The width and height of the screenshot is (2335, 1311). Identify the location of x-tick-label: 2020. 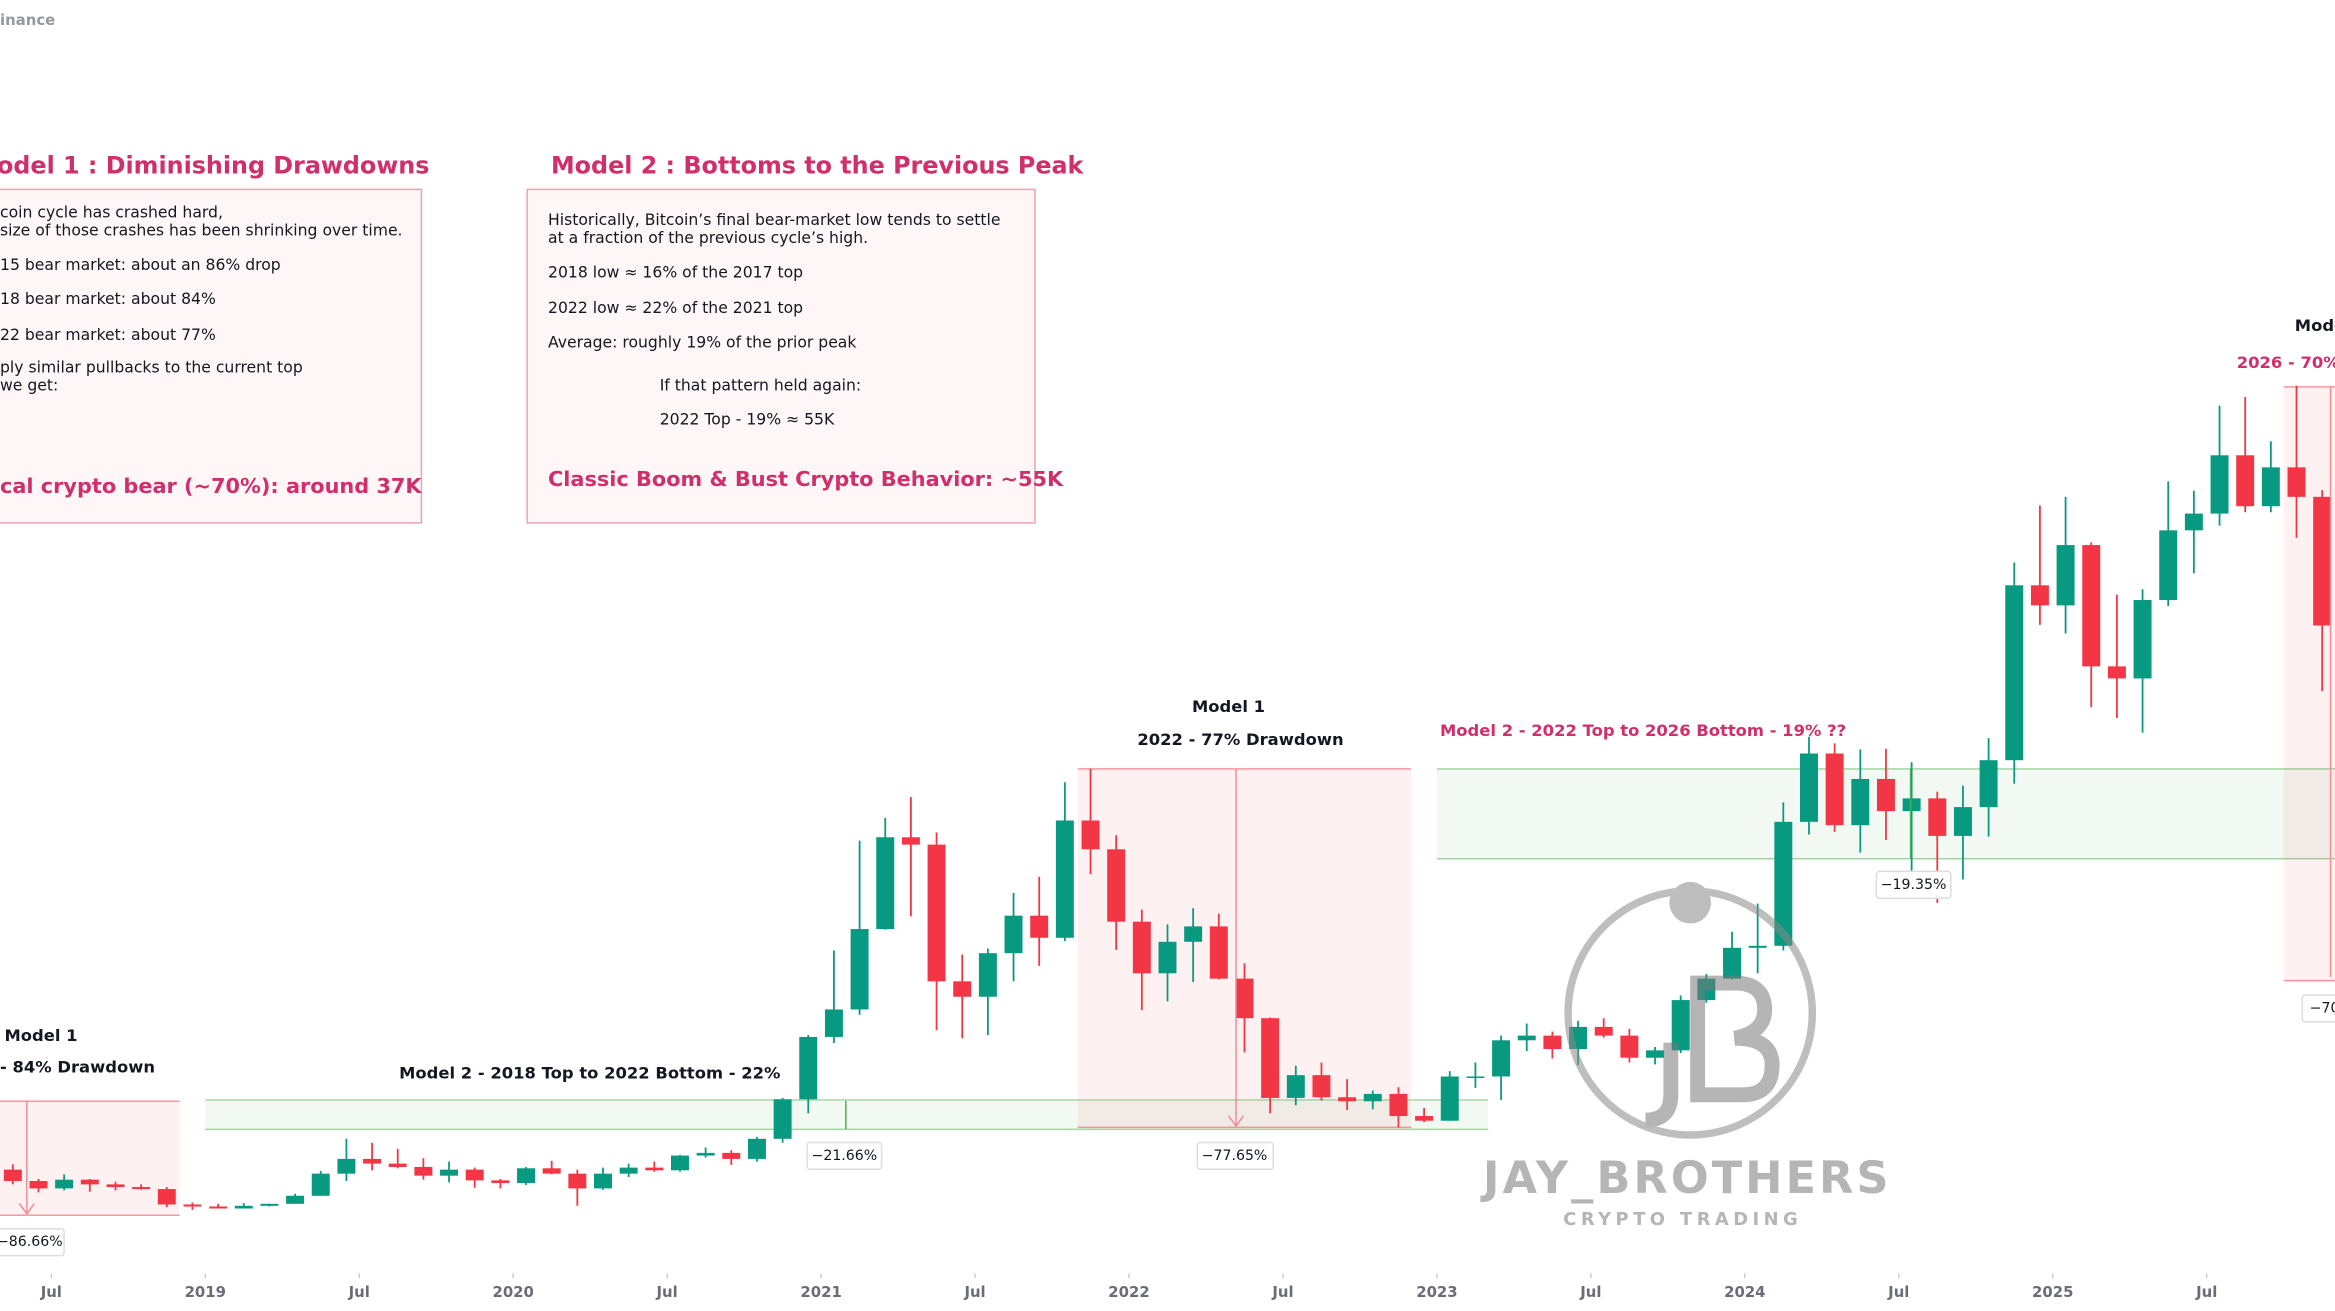
(512, 1292).